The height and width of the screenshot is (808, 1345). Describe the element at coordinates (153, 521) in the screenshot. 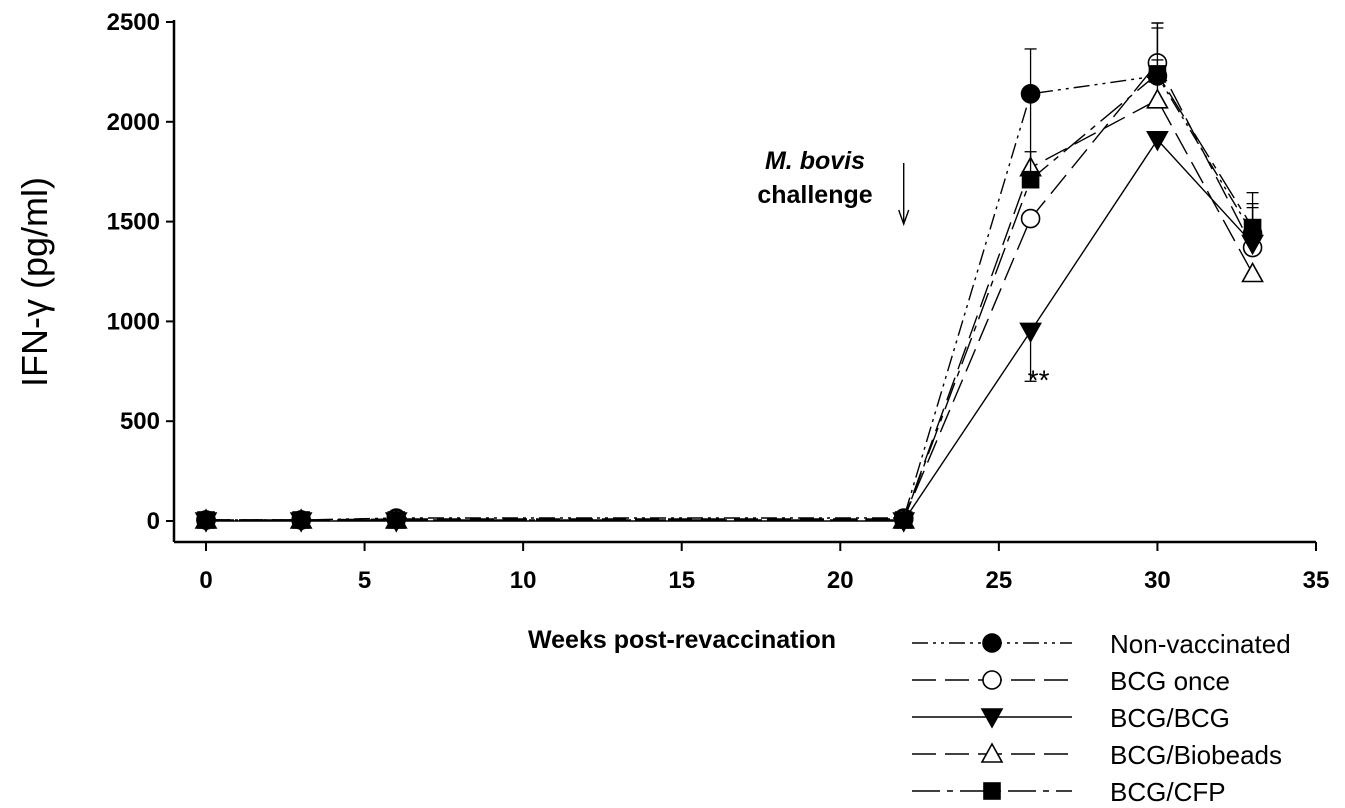

I see `y-tick-label: 0` at that location.